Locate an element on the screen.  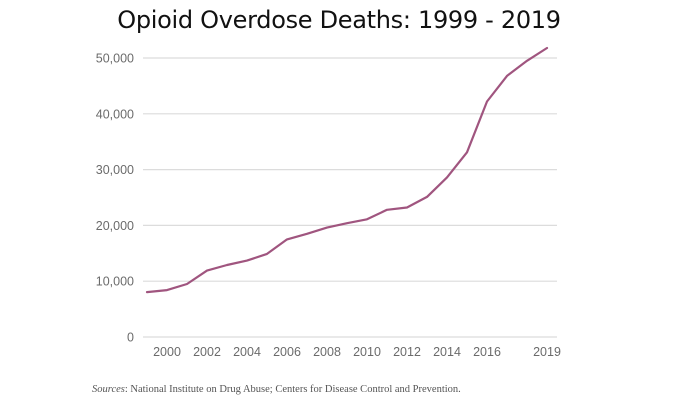
x-tick-label: 2016 is located at coordinates (487, 352).